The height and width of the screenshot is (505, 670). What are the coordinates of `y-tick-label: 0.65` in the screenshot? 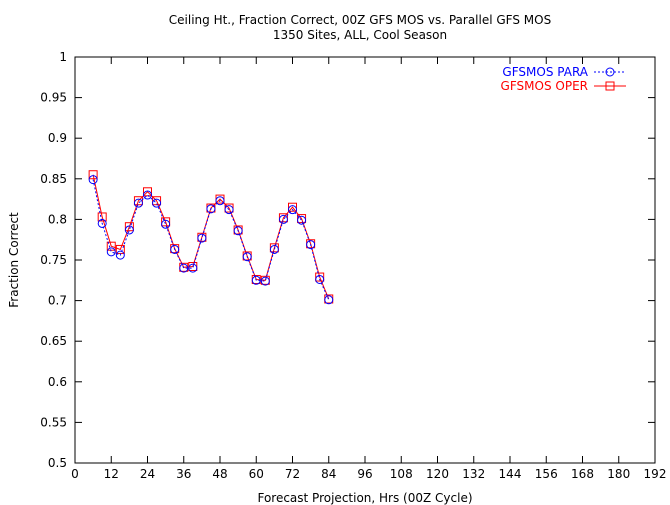 It's located at (53, 341).